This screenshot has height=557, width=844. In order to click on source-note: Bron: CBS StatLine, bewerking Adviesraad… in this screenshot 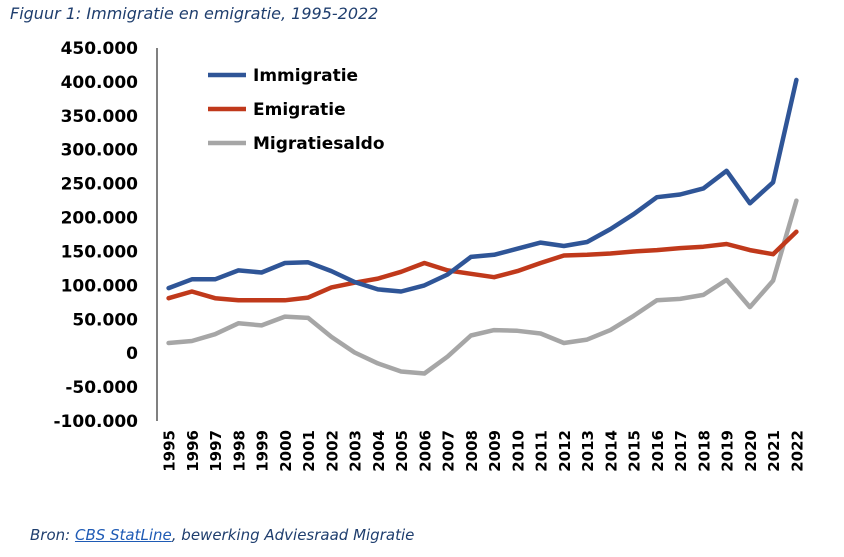, I will do `click(222, 535)`.